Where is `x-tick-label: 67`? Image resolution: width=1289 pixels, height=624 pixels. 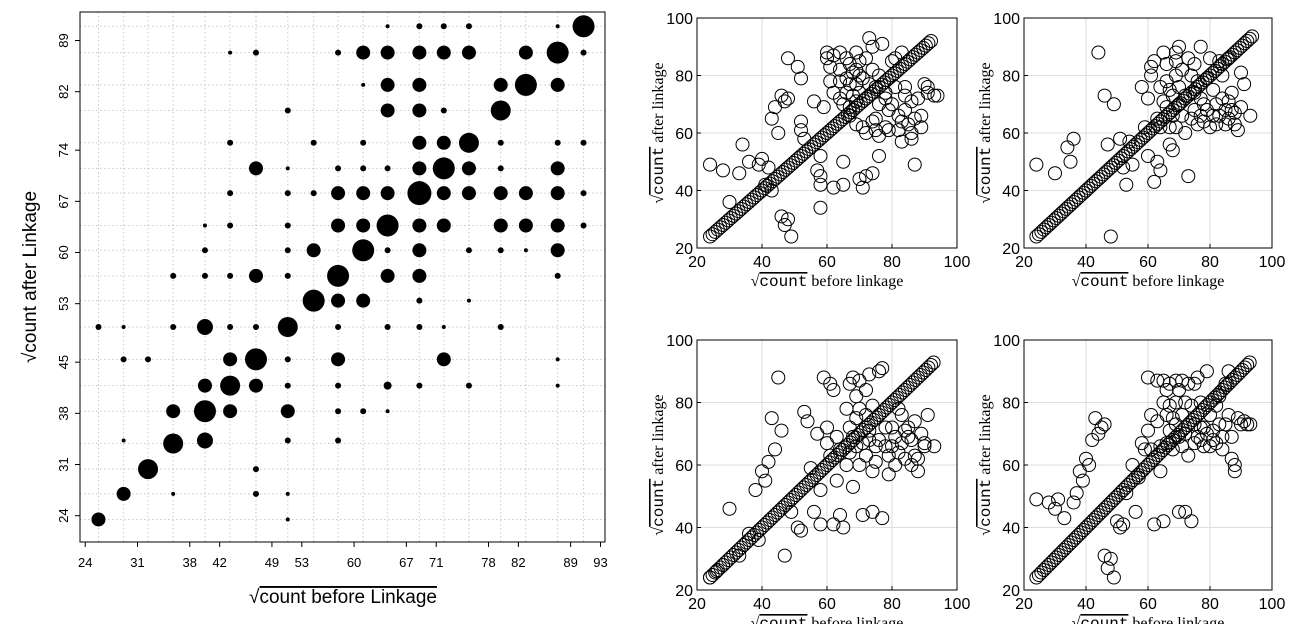
x-tick-label: 67 is located at coordinates (406, 562).